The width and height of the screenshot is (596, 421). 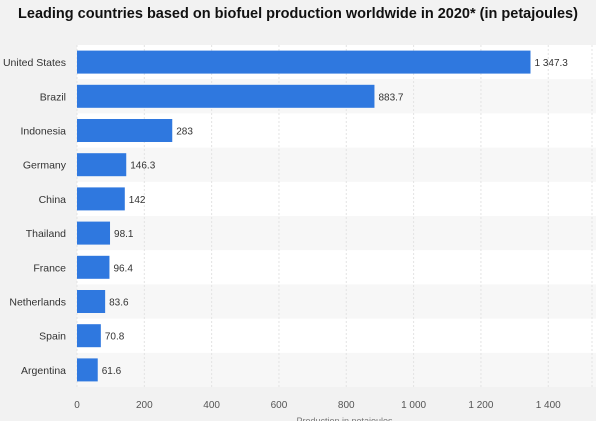 I want to click on category-label: France, so click(x=49, y=268).